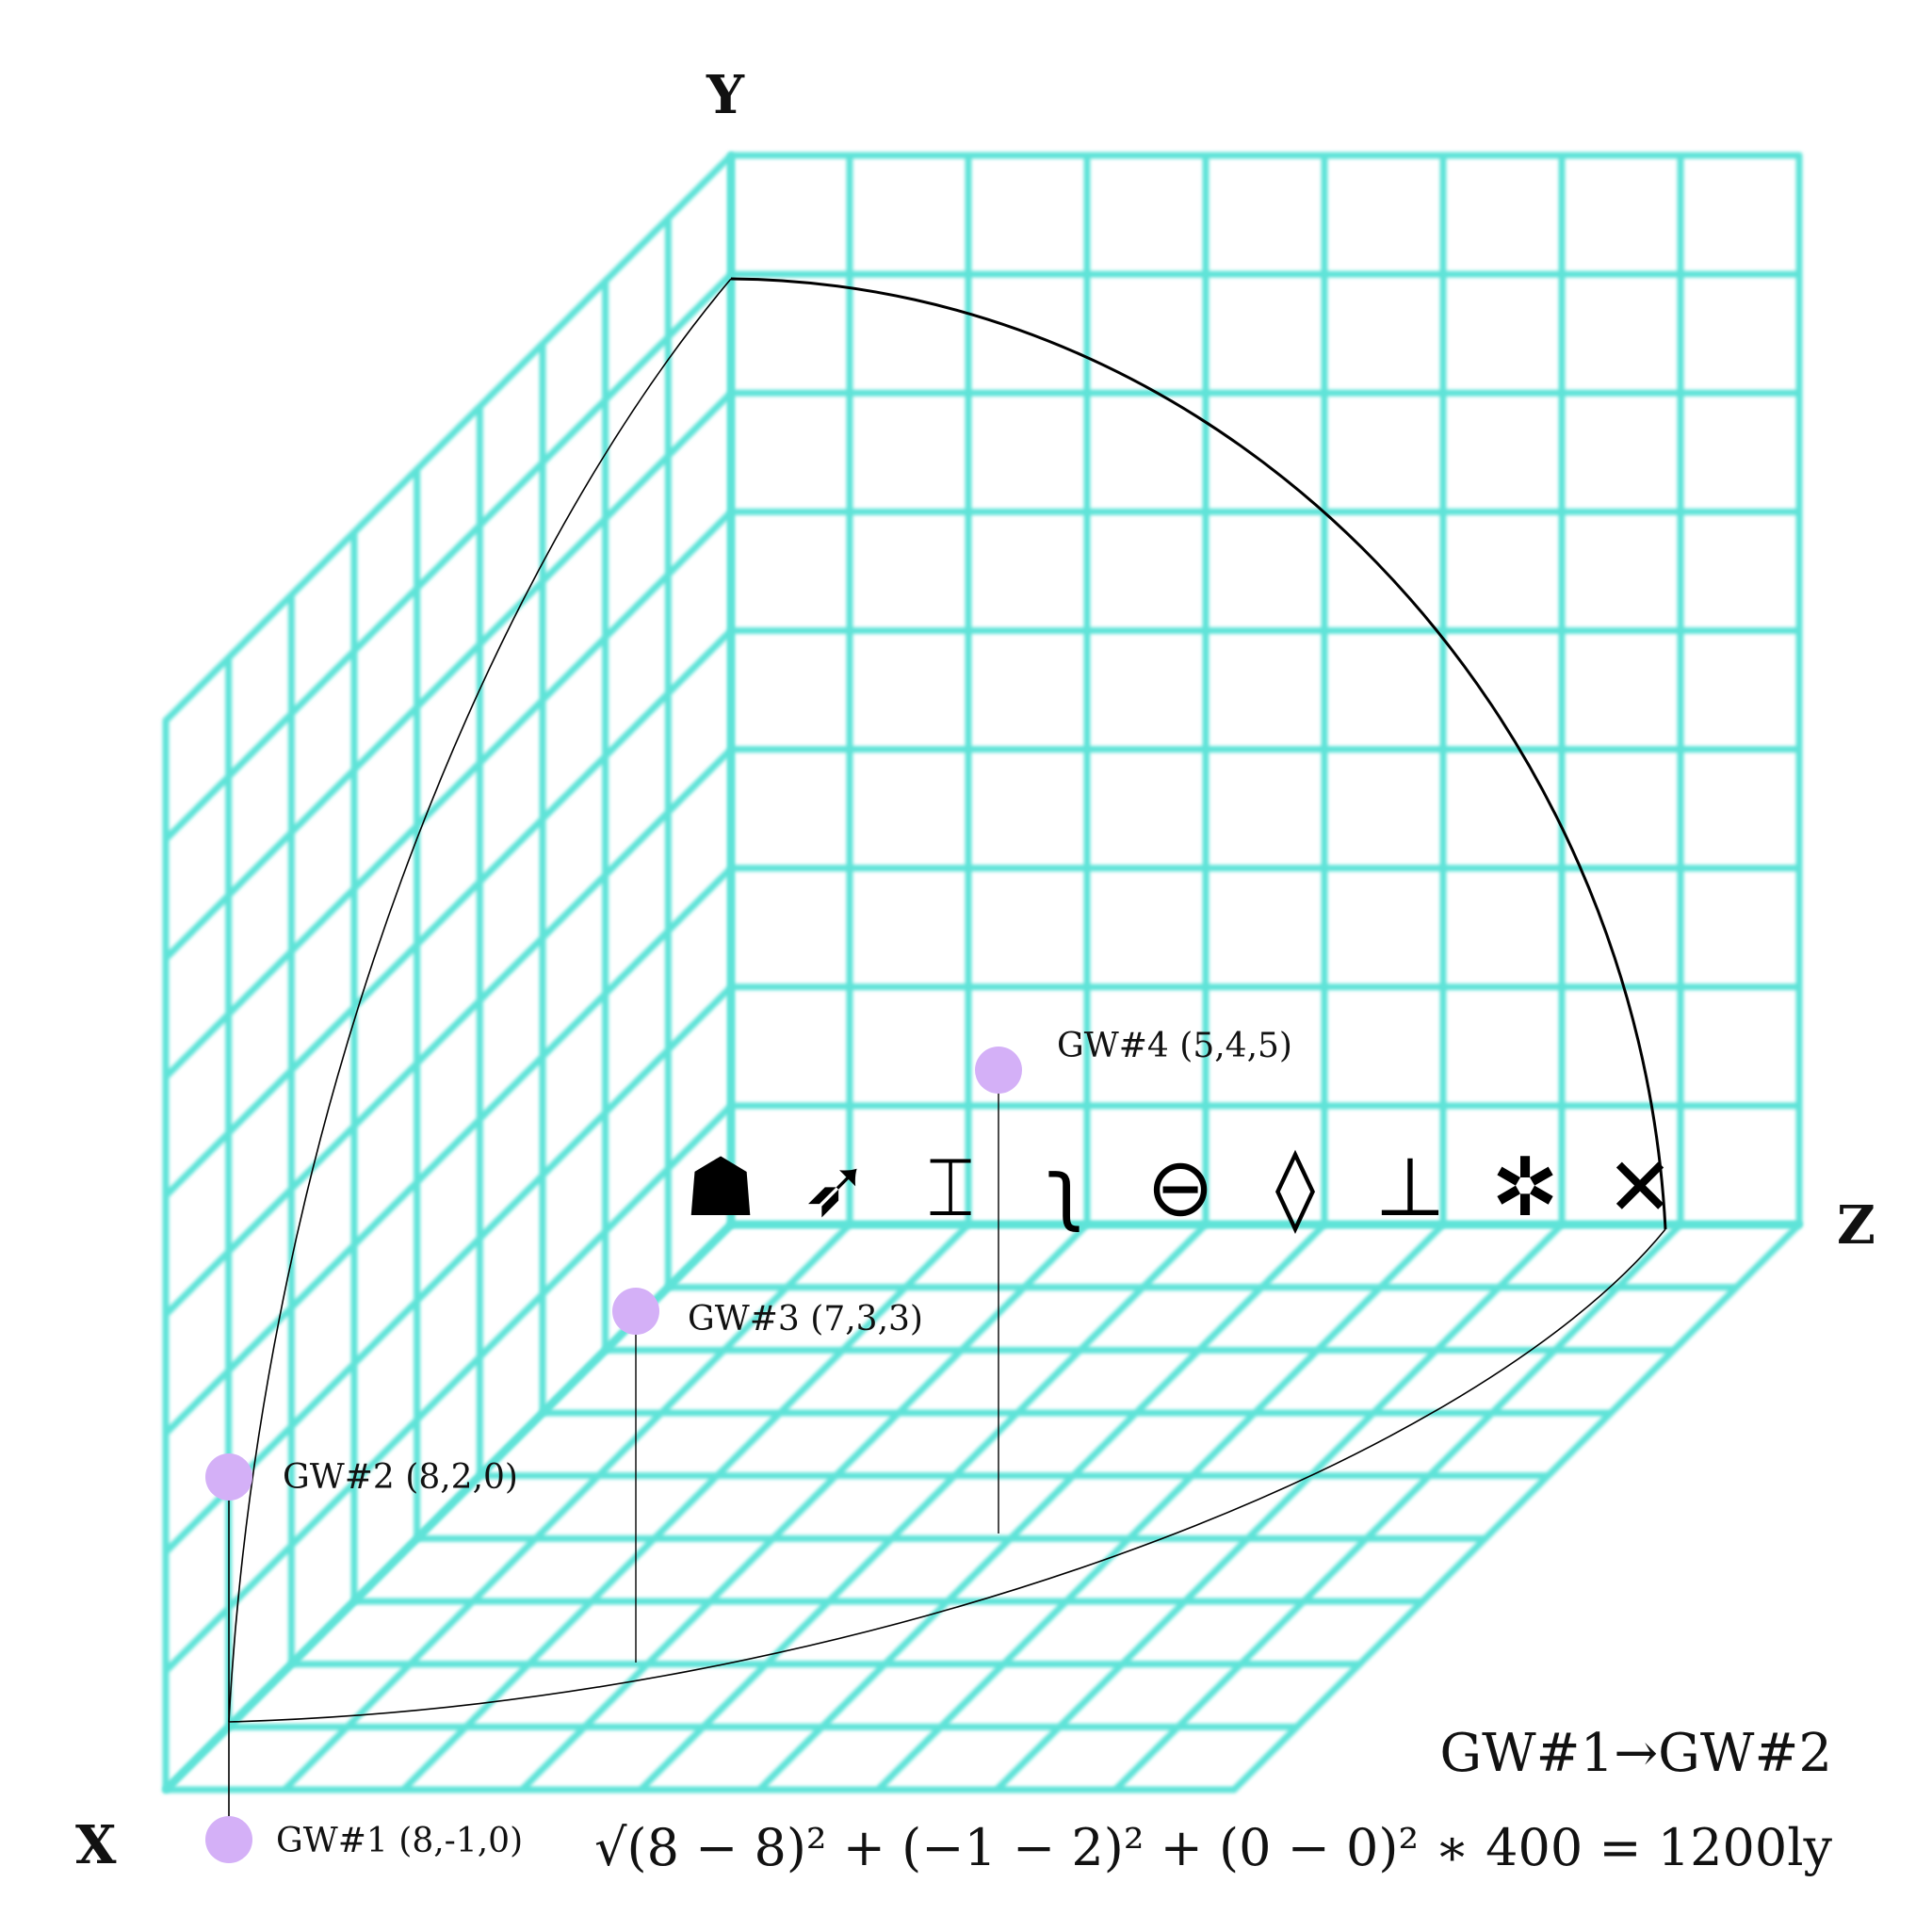 The height and width of the screenshot is (1931, 1932). I want to click on gateway-gw3: GW#3 (7,3,3), so click(768, 1313).